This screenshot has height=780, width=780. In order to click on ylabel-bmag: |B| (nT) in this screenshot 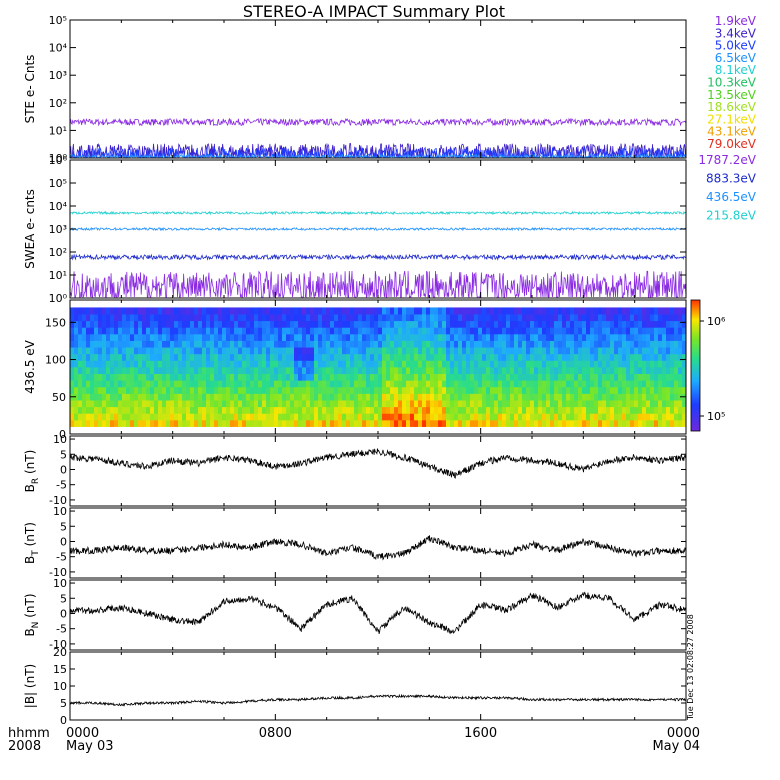, I will do `click(30, 686)`.